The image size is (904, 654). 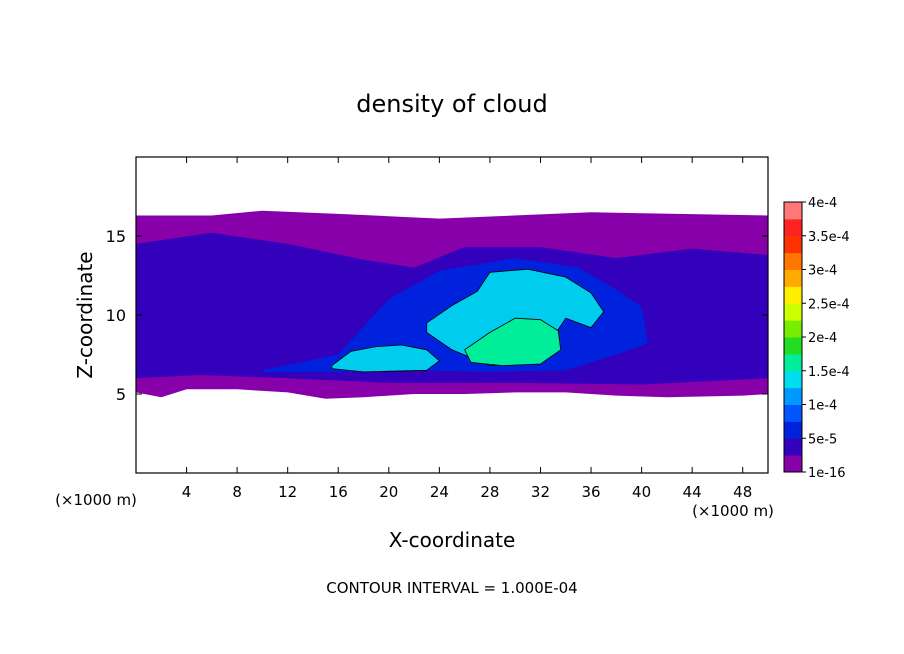 What do you see at coordinates (742, 492) in the screenshot?
I see `x-tick-label-11: 48` at bounding box center [742, 492].